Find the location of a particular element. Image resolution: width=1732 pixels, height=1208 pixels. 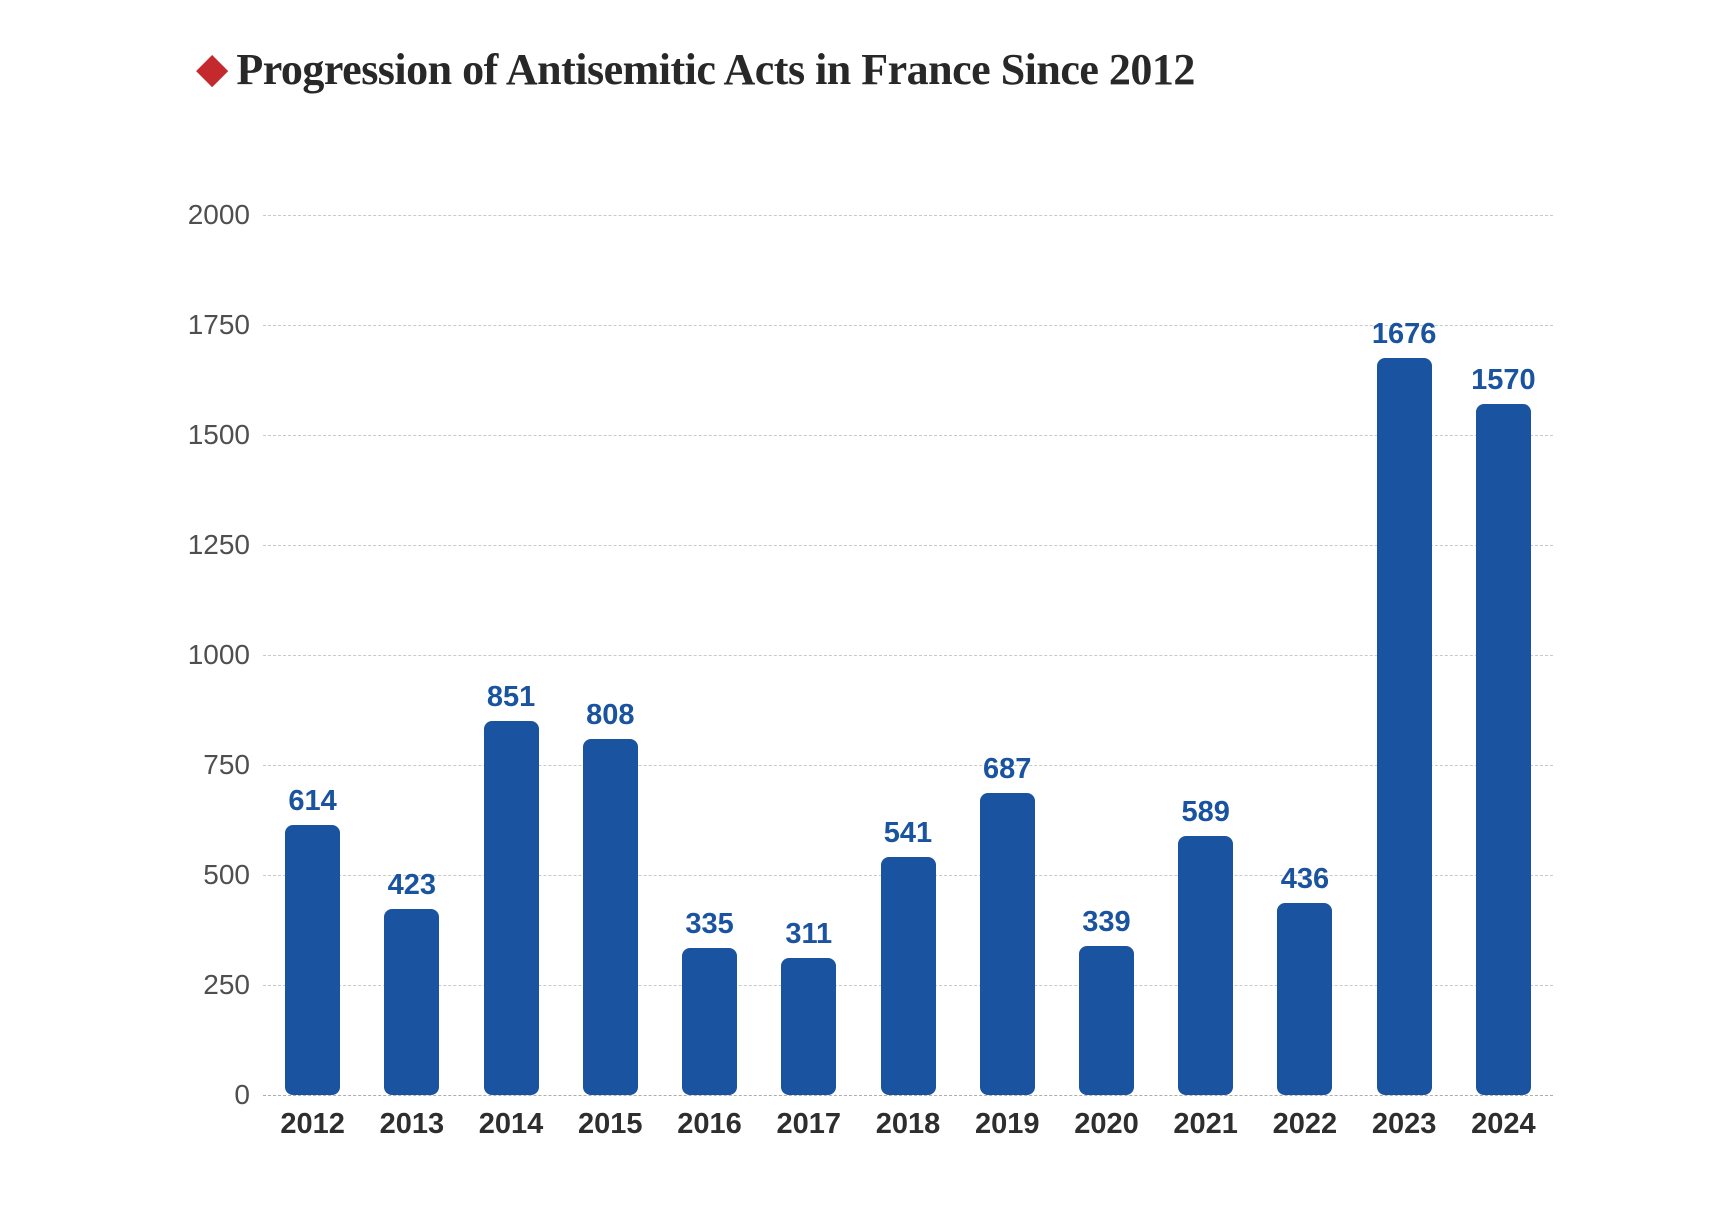

bar-value-label: 687 is located at coordinates (1007, 768).